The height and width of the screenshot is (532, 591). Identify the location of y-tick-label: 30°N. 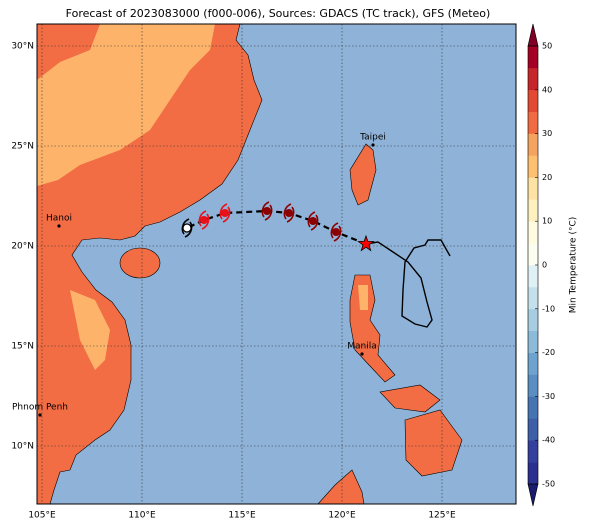
(22, 47).